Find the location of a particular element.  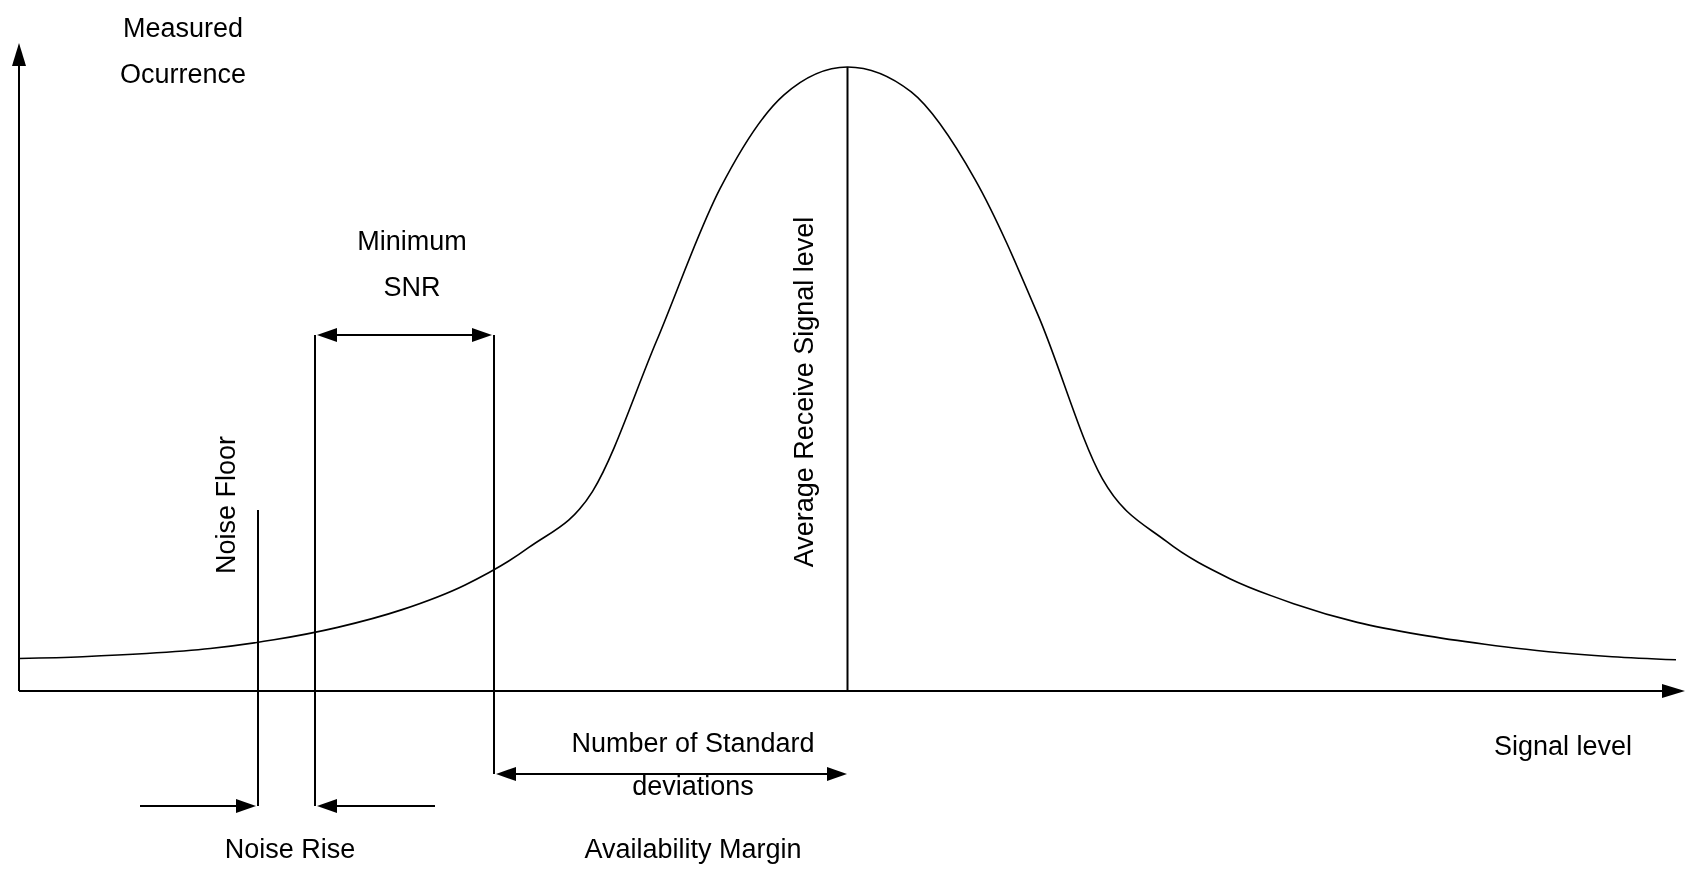

text: Availability Margin is located at coordinates (693, 849).